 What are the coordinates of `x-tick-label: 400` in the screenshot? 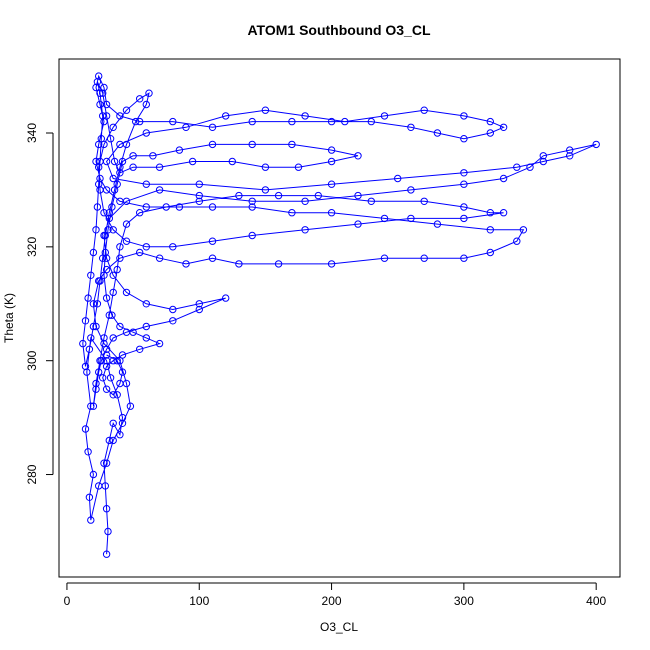 It's located at (596, 601).